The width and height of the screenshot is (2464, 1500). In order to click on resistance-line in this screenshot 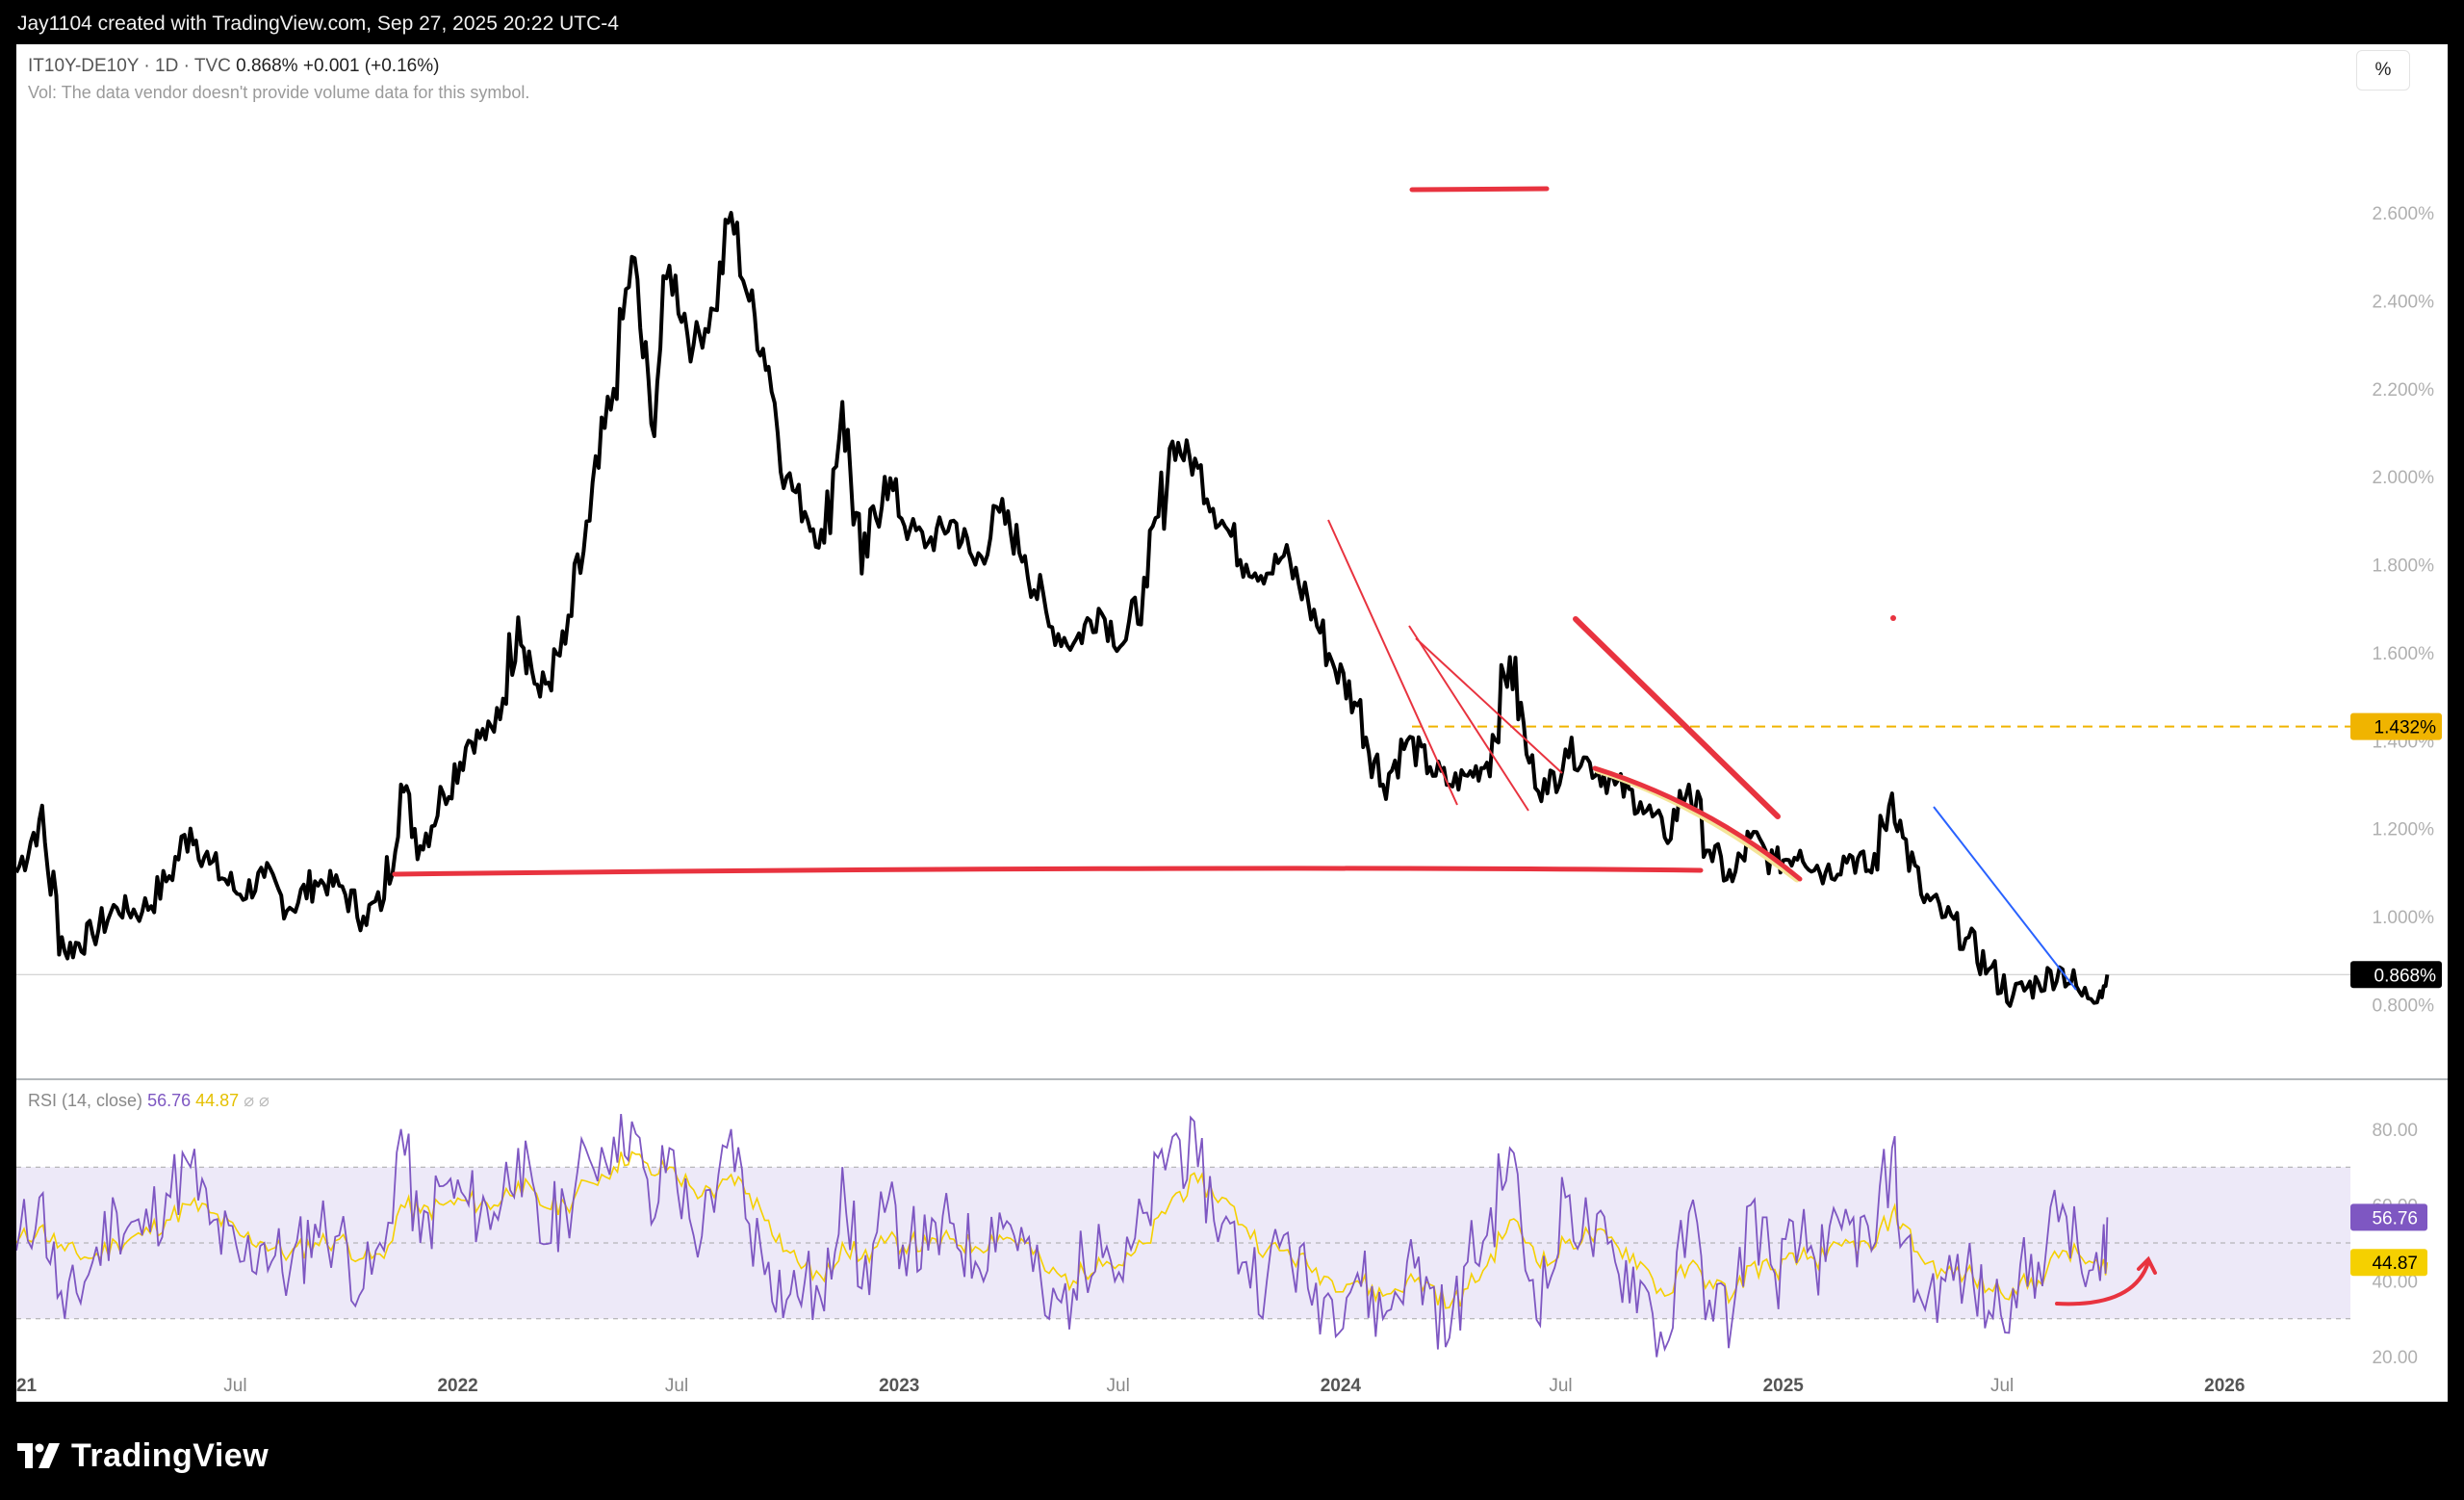, I will do `click(1479, 189)`.